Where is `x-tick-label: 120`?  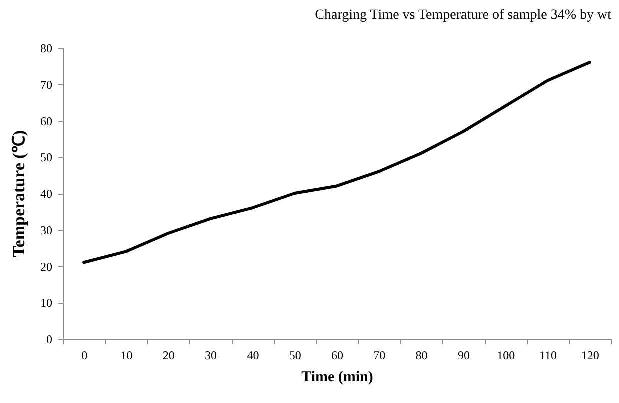
x-tick-label: 120 is located at coordinates (590, 355).